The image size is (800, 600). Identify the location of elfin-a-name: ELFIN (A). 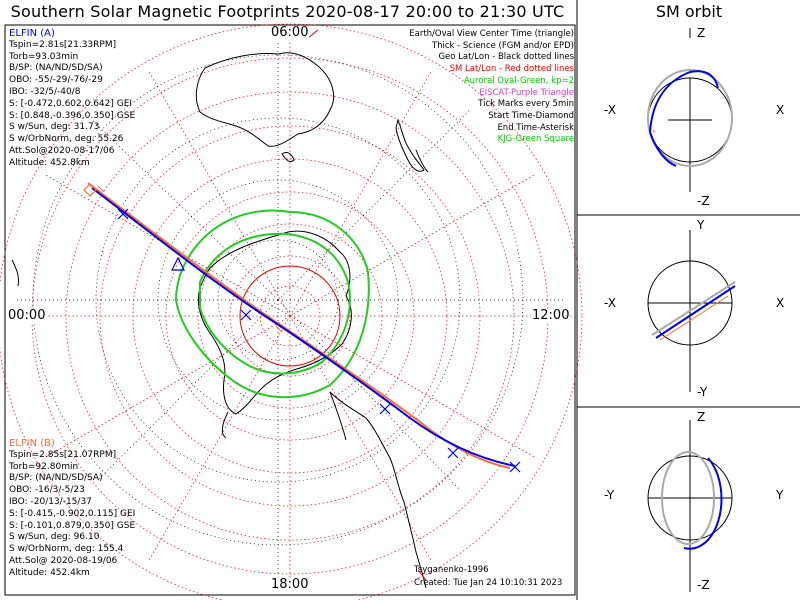
(32, 33).